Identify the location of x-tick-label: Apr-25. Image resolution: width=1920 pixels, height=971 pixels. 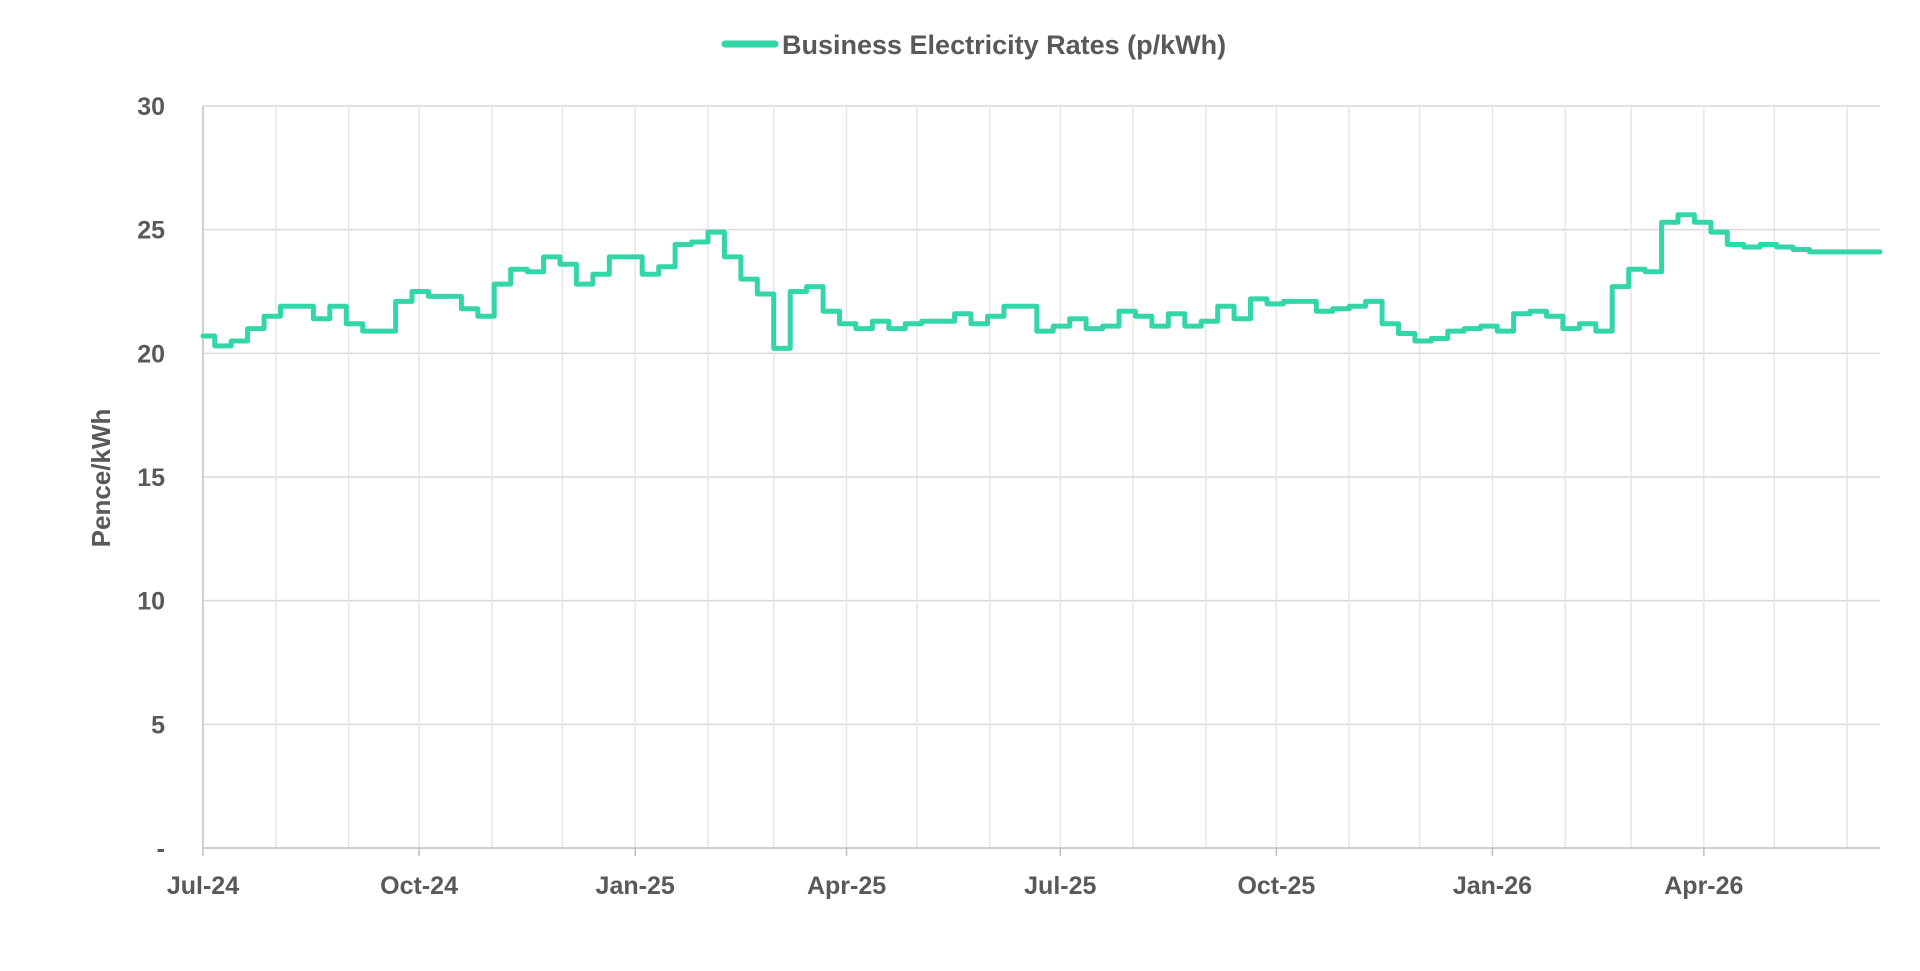
(846, 886).